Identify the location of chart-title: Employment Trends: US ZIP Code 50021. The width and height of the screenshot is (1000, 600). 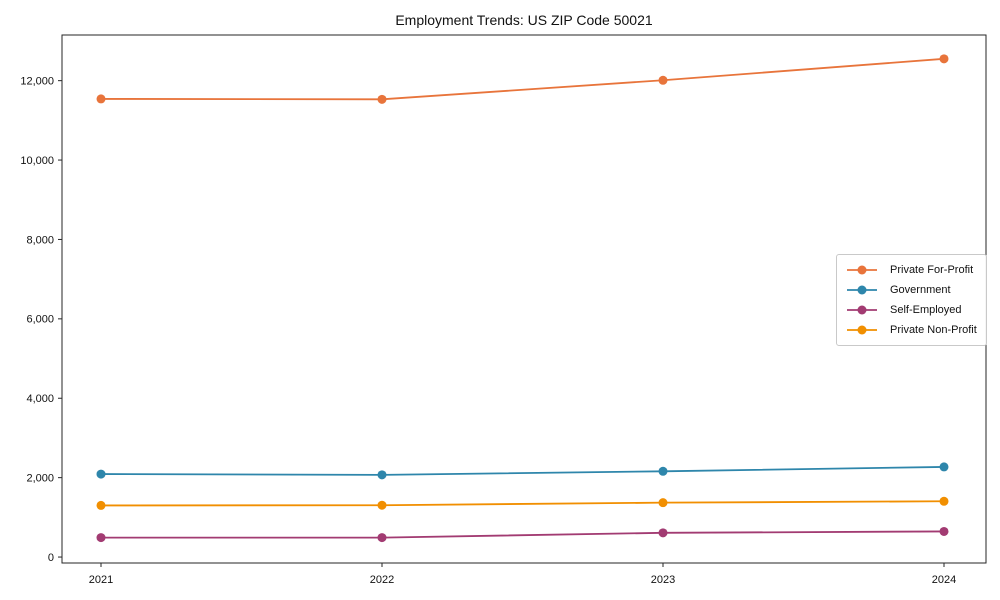
(524, 20).